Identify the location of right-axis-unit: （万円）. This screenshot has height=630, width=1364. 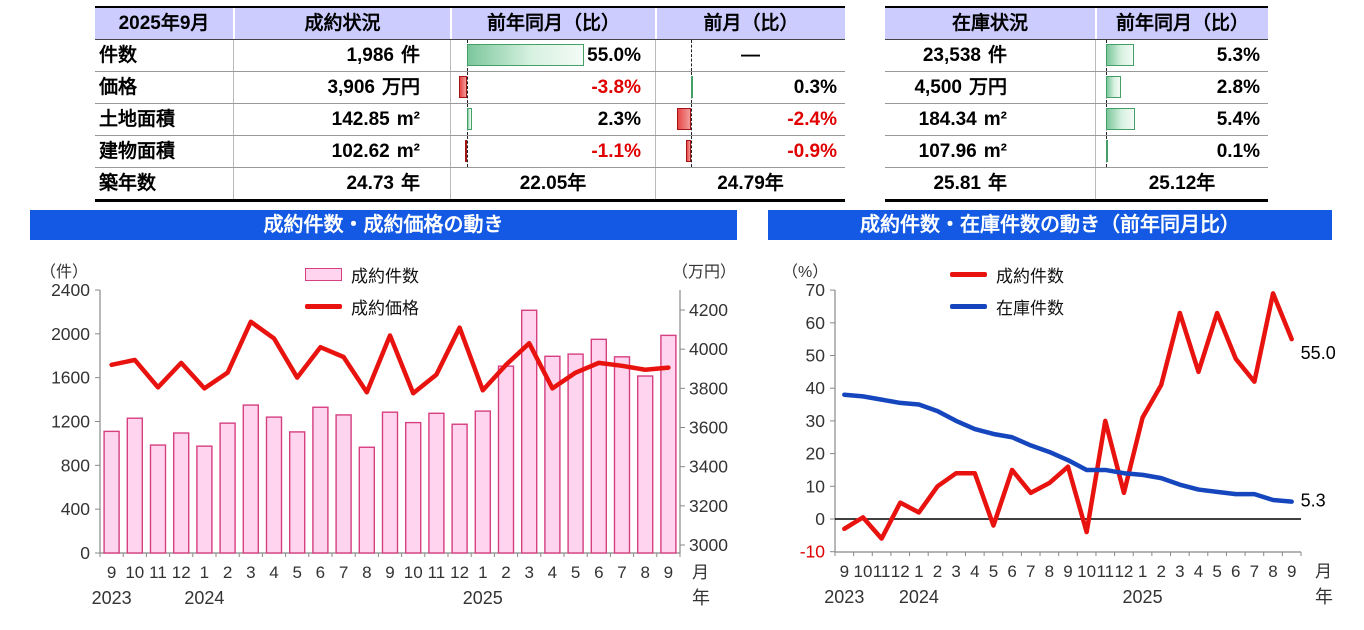
(704, 272).